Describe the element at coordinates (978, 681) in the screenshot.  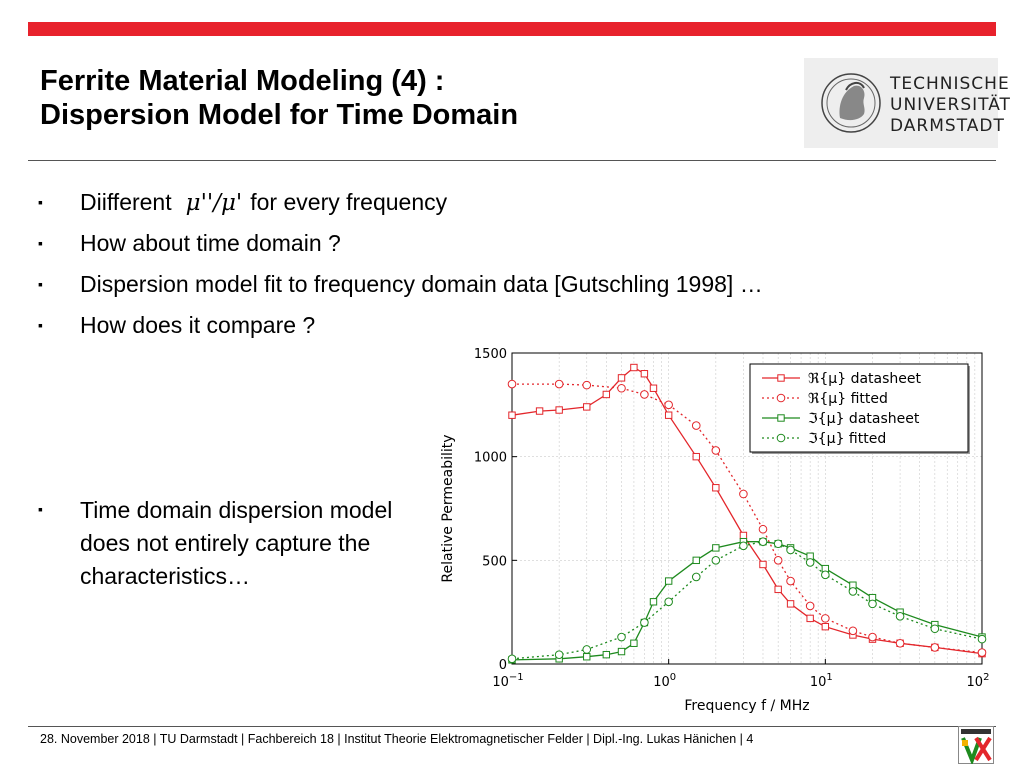
I see `x-tick-label: 10²` at that location.